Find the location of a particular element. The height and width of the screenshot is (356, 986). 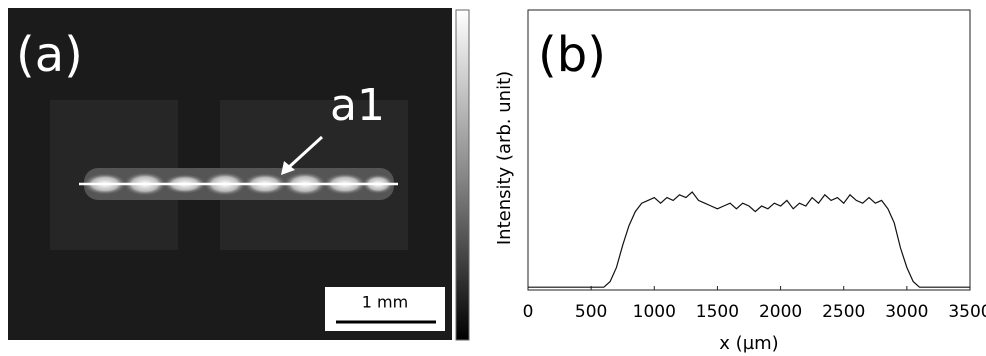

scale-bar-box is located at coordinates (385, 309).